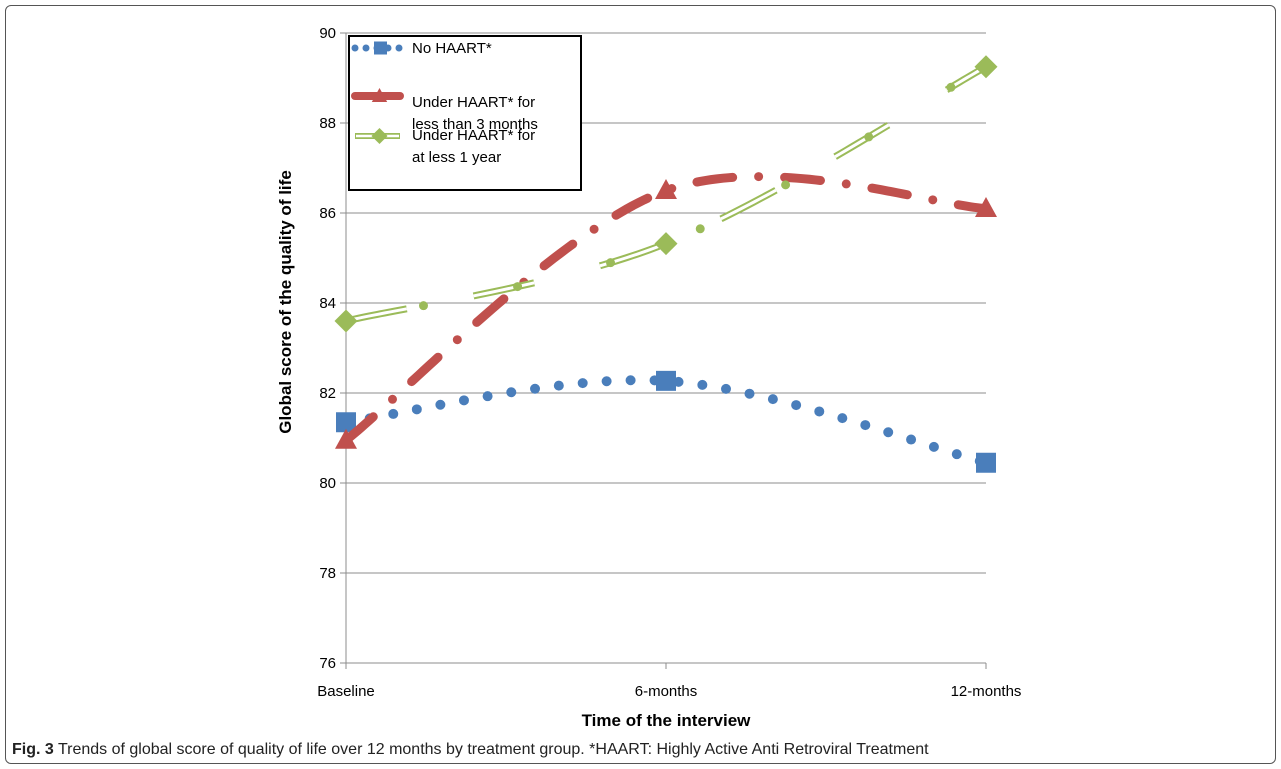 Image resolution: width=1281 pixels, height=769 pixels. Describe the element at coordinates (327, 213) in the screenshot. I see `y-tick-label: 86` at that location.